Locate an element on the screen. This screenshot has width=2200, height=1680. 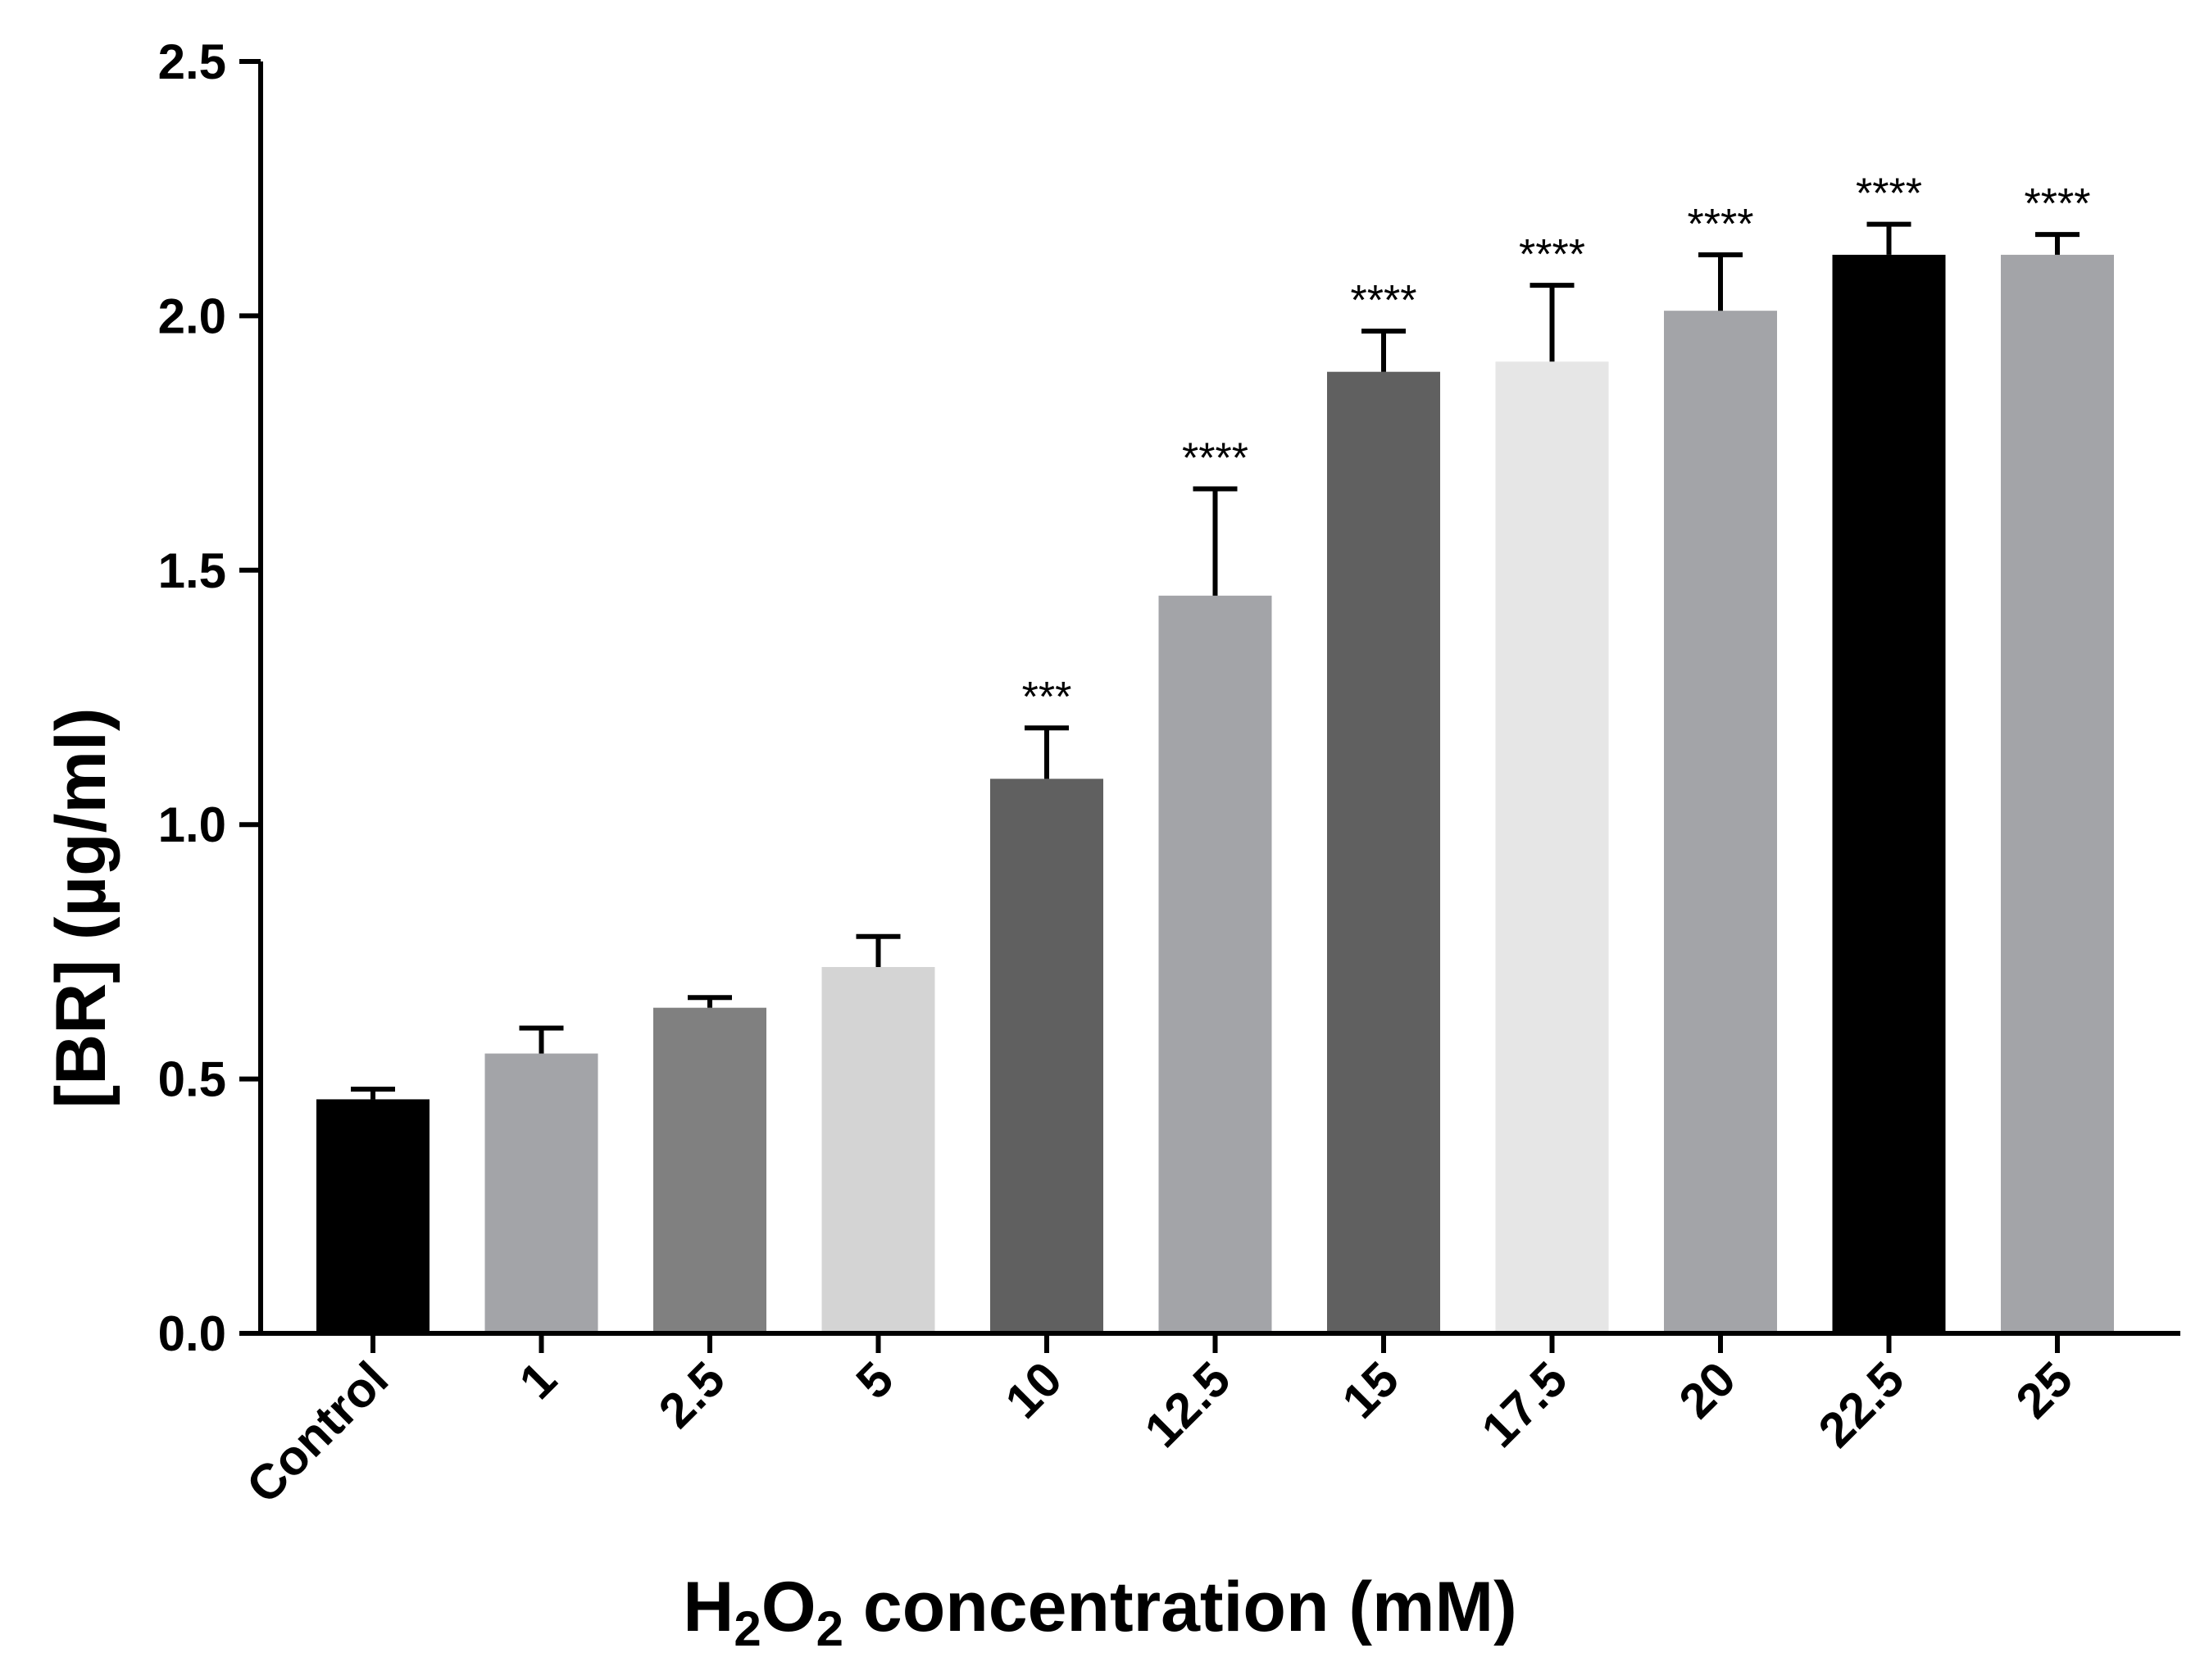
x-tick-label: Control is located at coordinates (317, 1432).